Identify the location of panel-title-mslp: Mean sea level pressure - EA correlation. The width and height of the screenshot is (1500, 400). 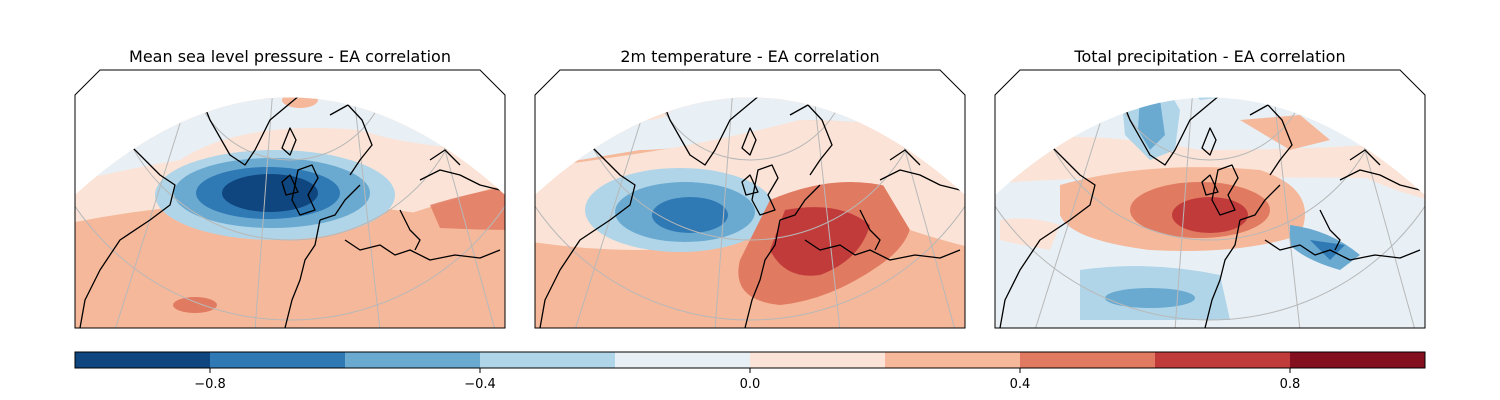
(290, 56).